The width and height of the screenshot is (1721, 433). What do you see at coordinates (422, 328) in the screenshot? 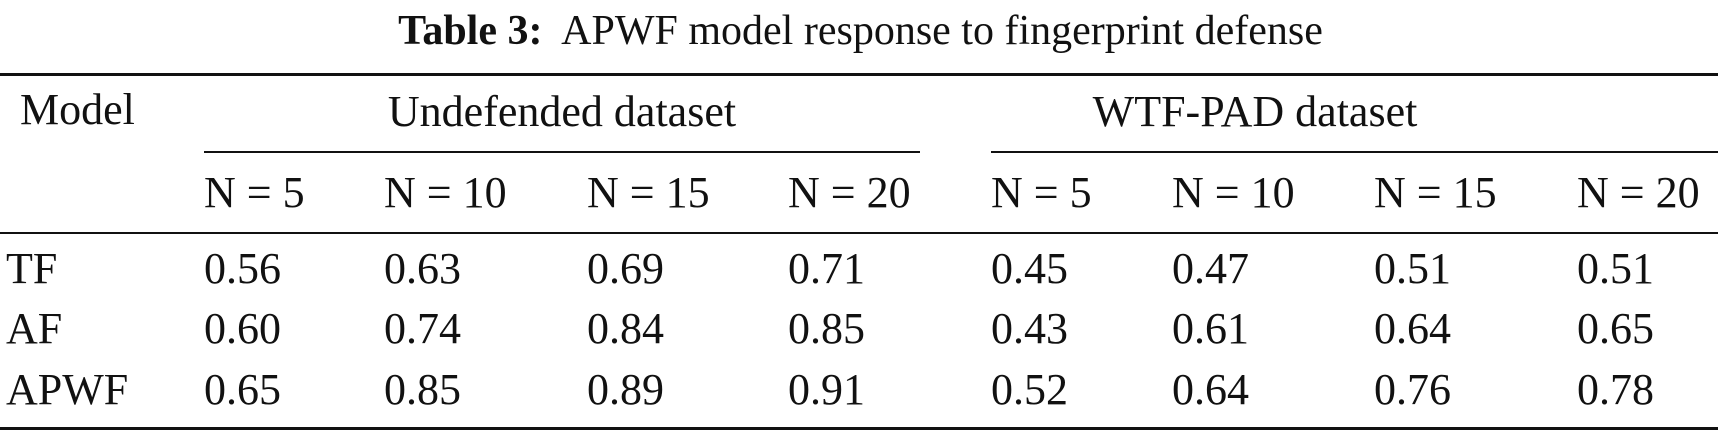
I see `cell: 0.74` at bounding box center [422, 328].